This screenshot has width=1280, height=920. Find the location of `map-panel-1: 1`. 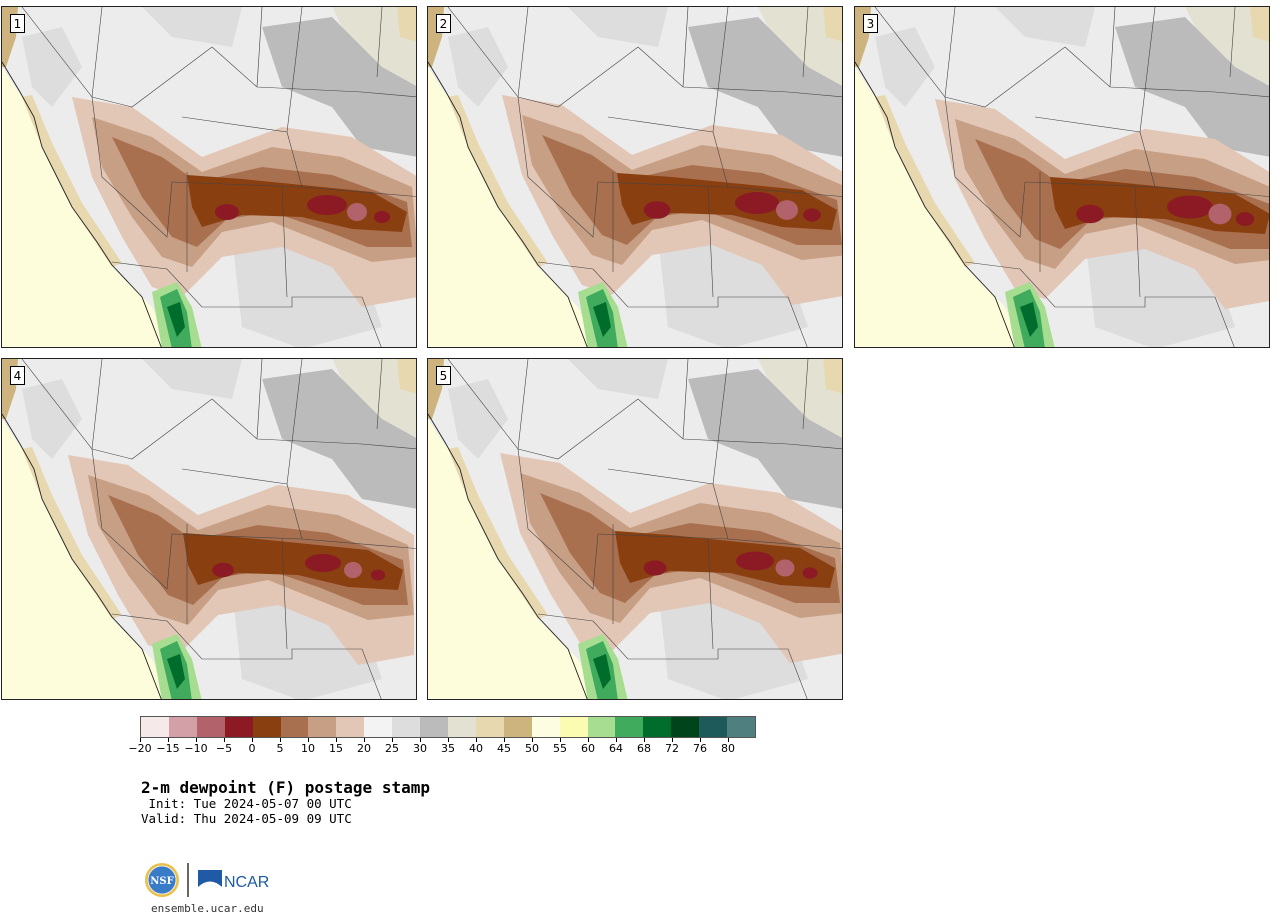

map-panel-1: 1 is located at coordinates (209, 177).